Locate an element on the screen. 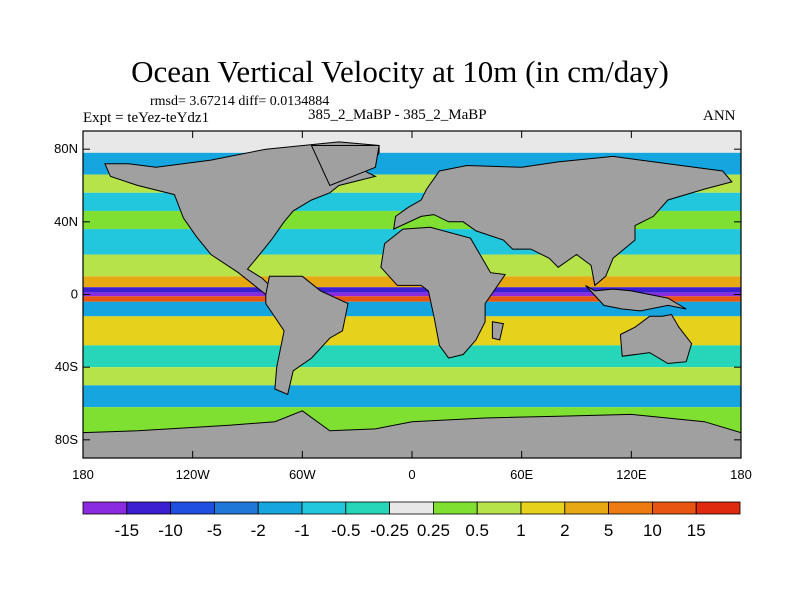  y-tick-label: 80S is located at coordinates (66, 439).